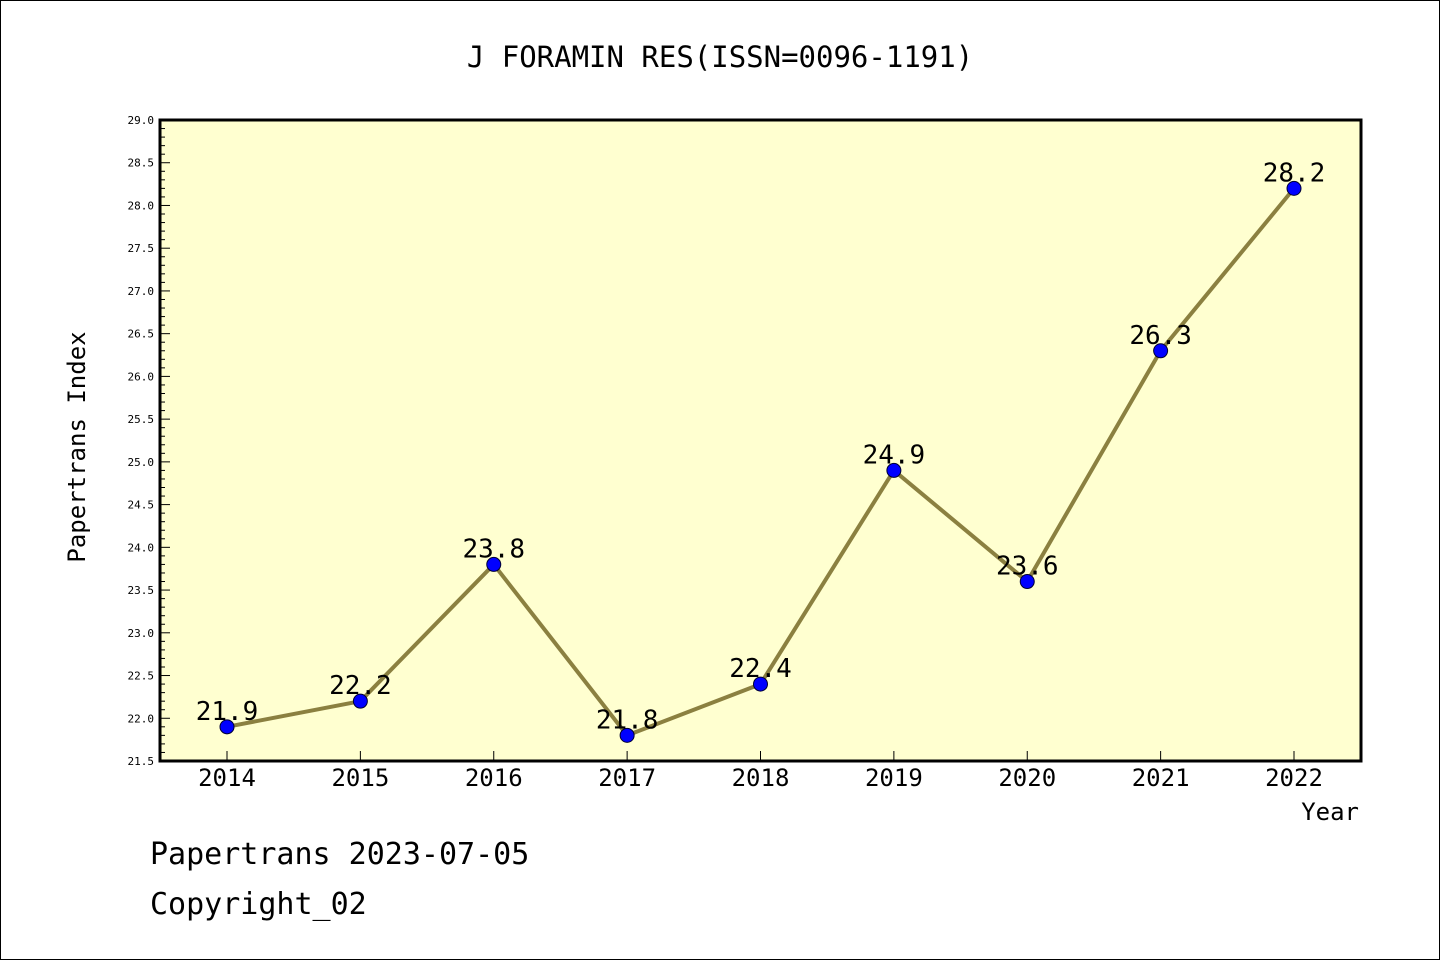 The image size is (1440, 964). What do you see at coordinates (494, 778) in the screenshot?
I see `x-tick-label: 2016` at bounding box center [494, 778].